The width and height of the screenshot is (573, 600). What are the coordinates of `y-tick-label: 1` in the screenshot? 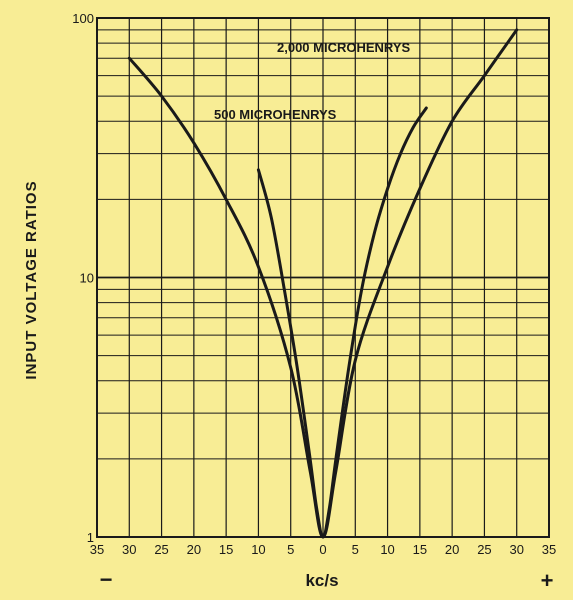 It's located at (90, 537).